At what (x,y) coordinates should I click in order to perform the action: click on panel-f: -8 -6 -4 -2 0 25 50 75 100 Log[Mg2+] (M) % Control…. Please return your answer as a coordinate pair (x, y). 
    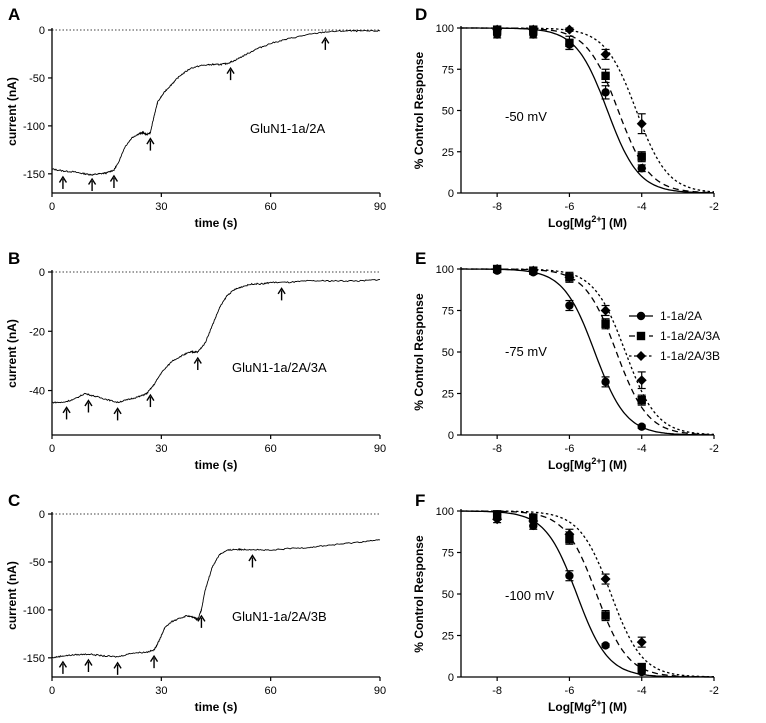
    Looking at the image, I should click on (565, 610).